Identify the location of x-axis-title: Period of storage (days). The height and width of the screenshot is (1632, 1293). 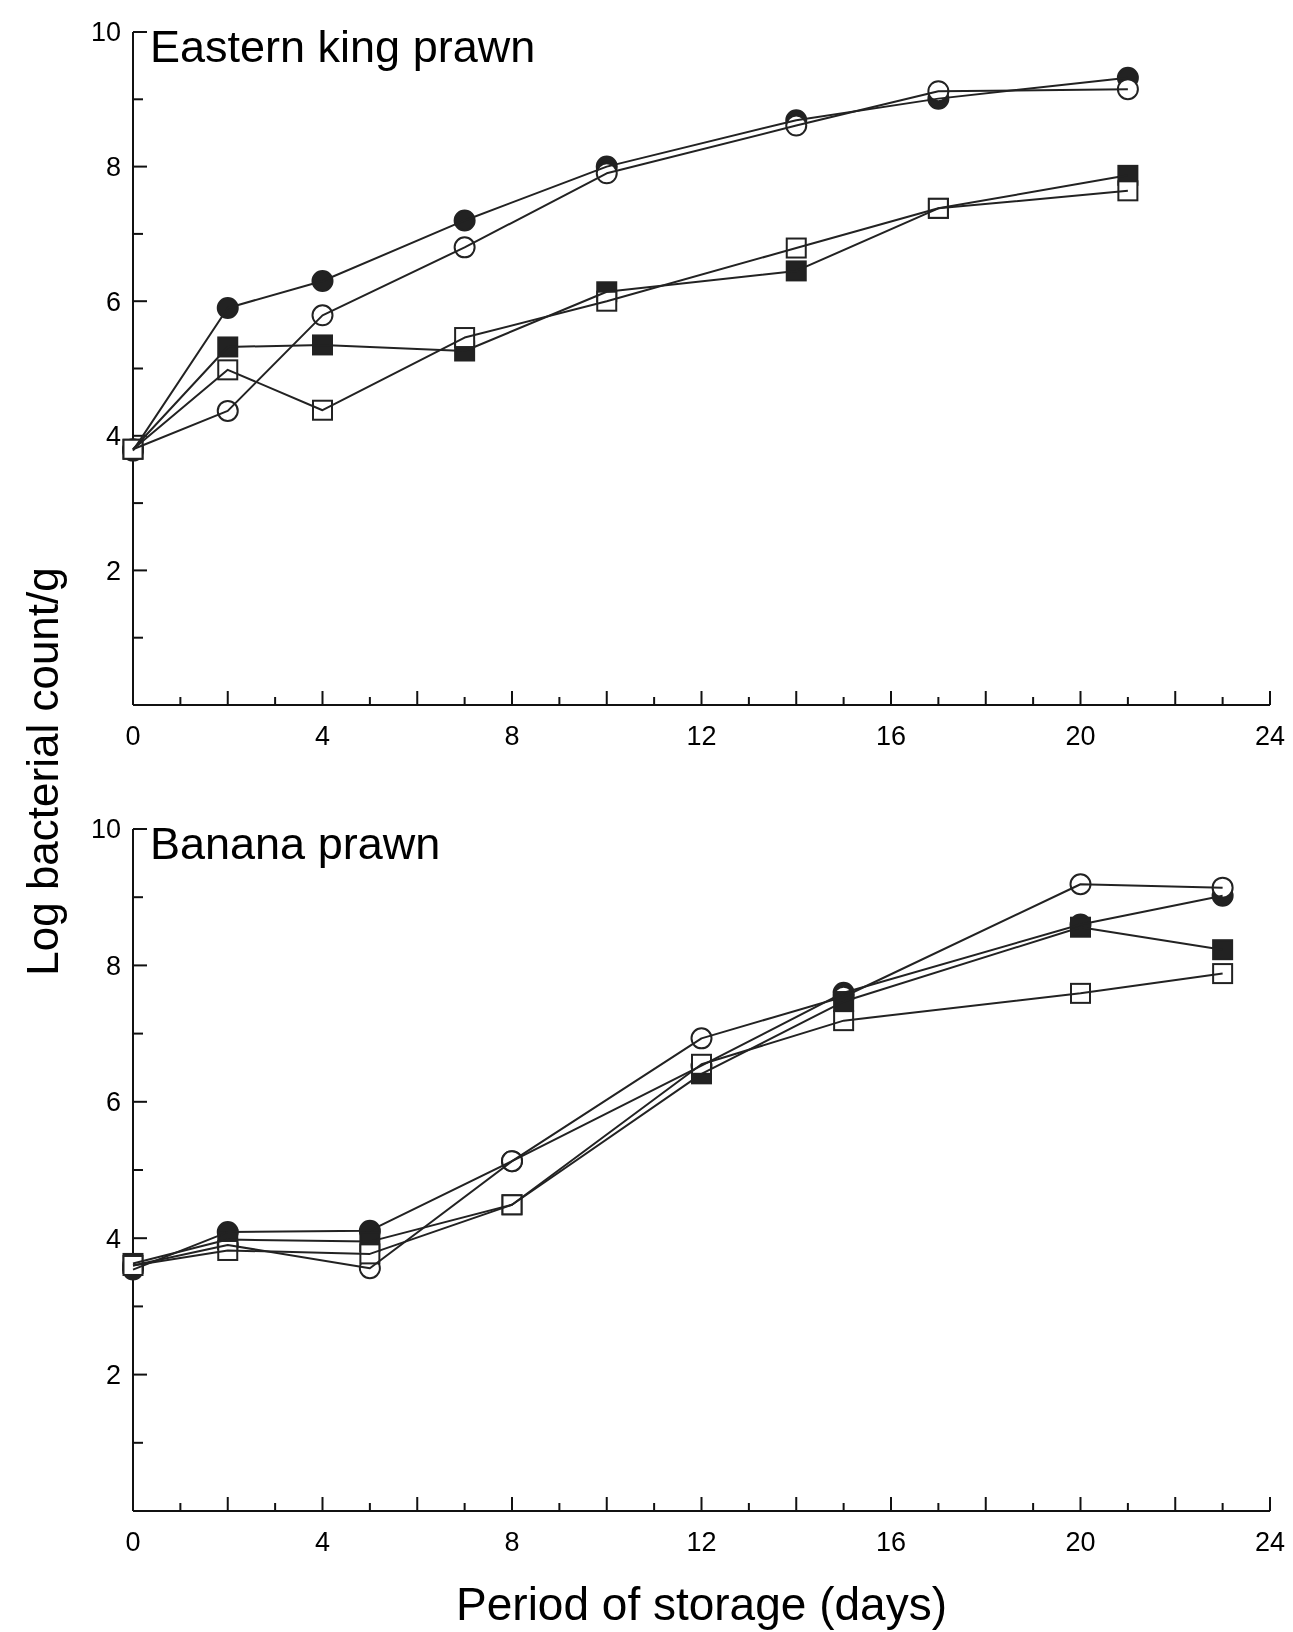
(701, 1604).